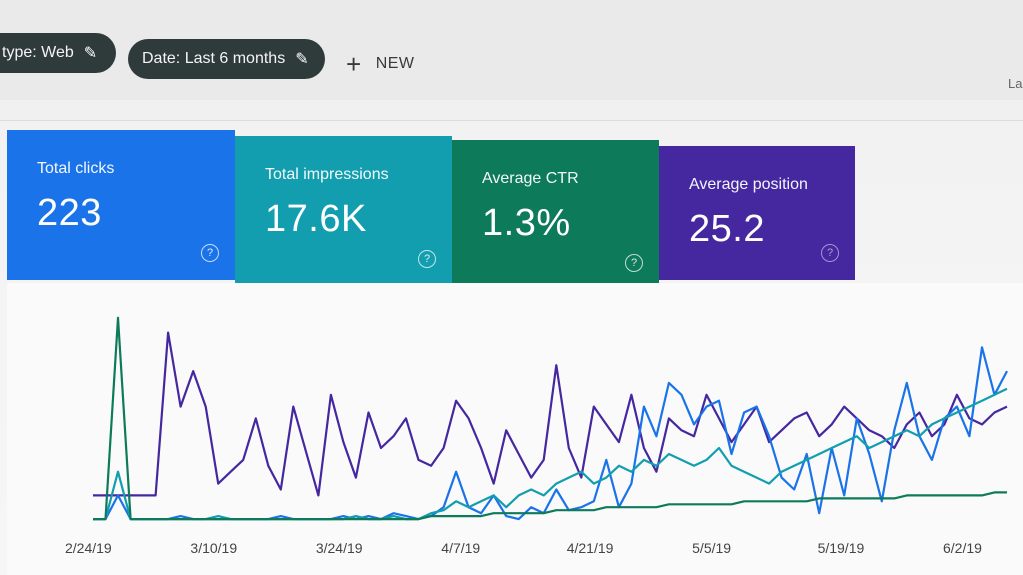 The width and height of the screenshot is (1023, 575). What do you see at coordinates (88, 548) in the screenshot?
I see `x-tick-label: 2/24/19` at bounding box center [88, 548].